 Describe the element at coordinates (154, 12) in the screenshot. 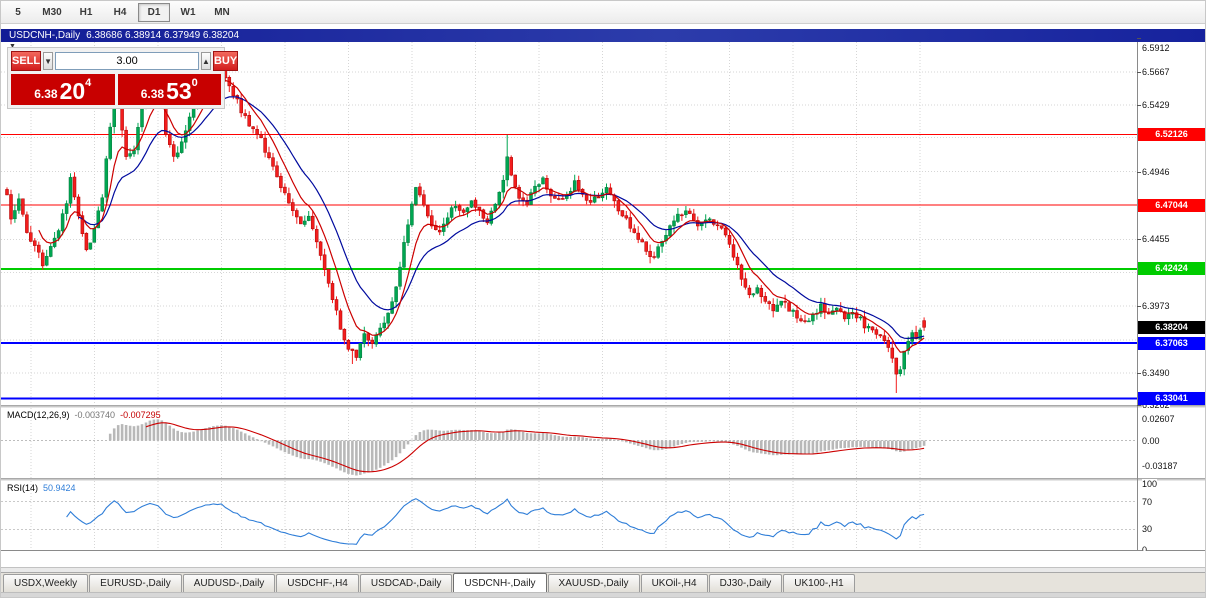

I see `timeframe-button-d1: D1` at that location.